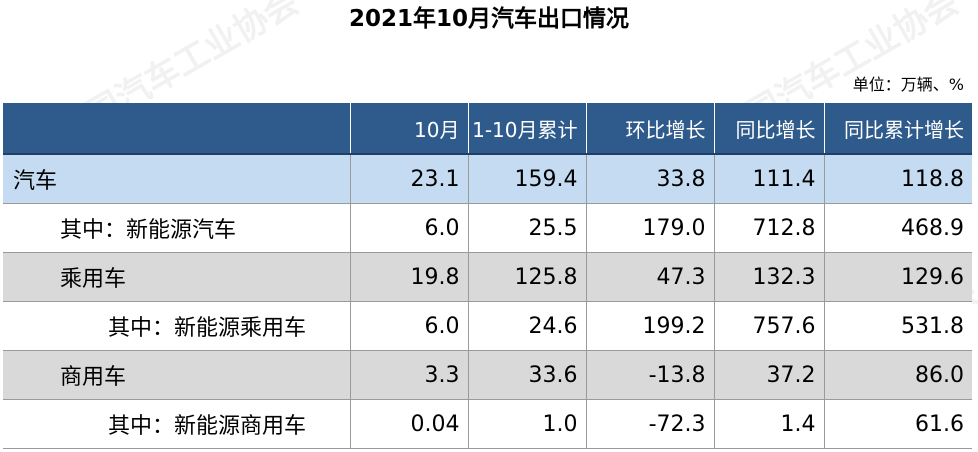  I want to click on cell-cumulative: 1.0, so click(526, 424).